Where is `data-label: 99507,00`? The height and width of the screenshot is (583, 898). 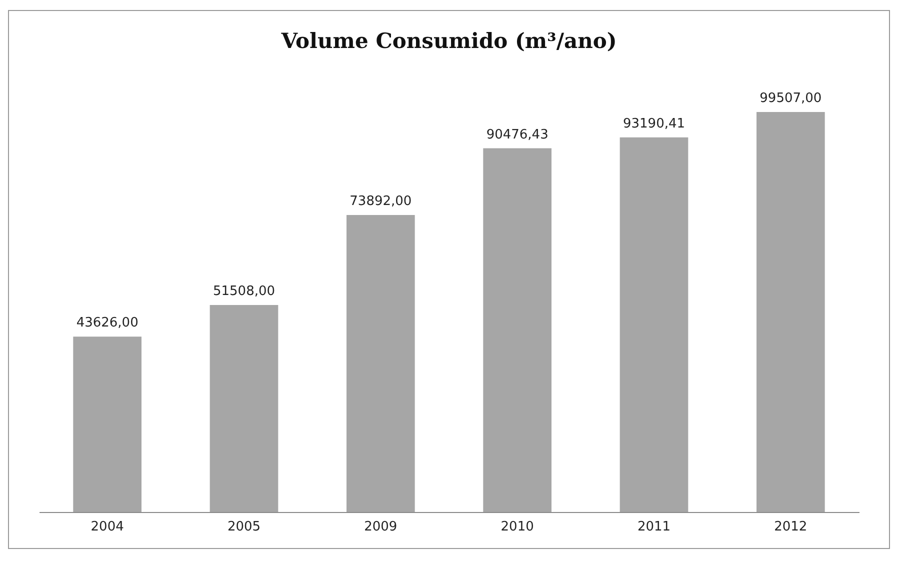 data-label: 99507,00 is located at coordinates (791, 98).